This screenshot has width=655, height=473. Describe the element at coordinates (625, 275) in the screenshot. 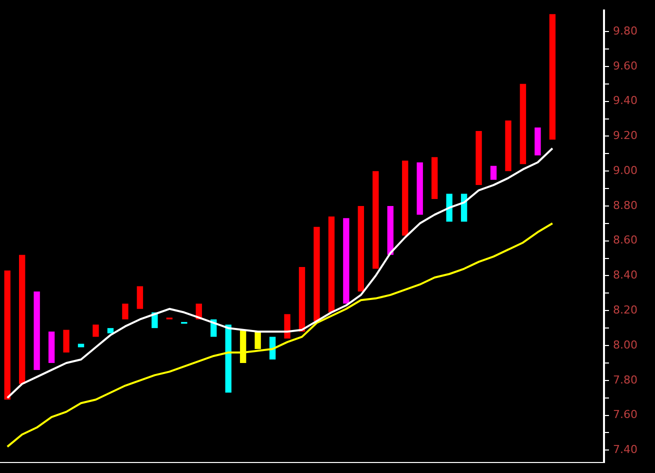

I see `y-tick-label: 8.40` at that location.